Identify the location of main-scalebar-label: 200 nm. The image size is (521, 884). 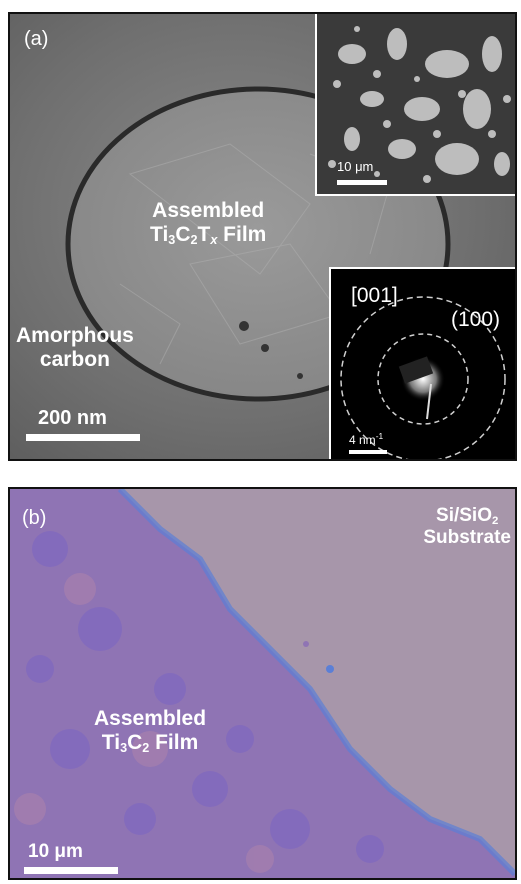
(72, 418).